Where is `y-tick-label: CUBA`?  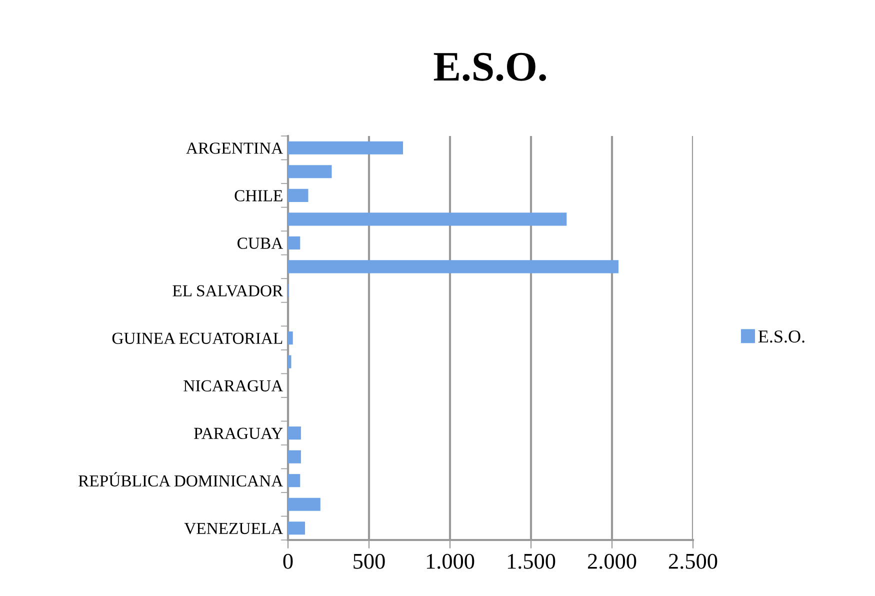
y-tick-label: CUBA is located at coordinates (261, 243).